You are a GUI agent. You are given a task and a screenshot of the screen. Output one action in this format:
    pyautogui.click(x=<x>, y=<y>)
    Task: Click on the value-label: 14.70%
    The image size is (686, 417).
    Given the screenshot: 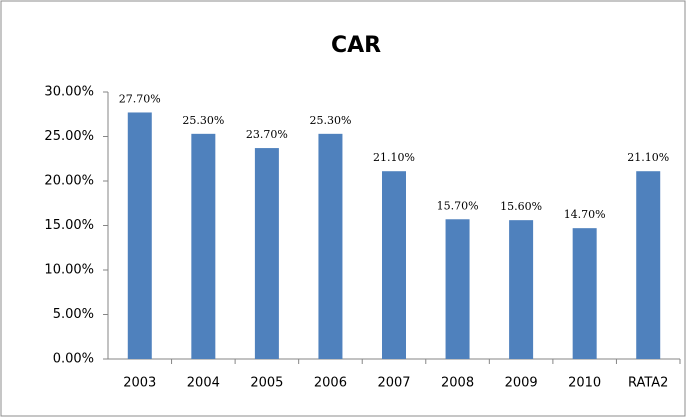 What is the action you would take?
    pyautogui.click(x=585, y=214)
    